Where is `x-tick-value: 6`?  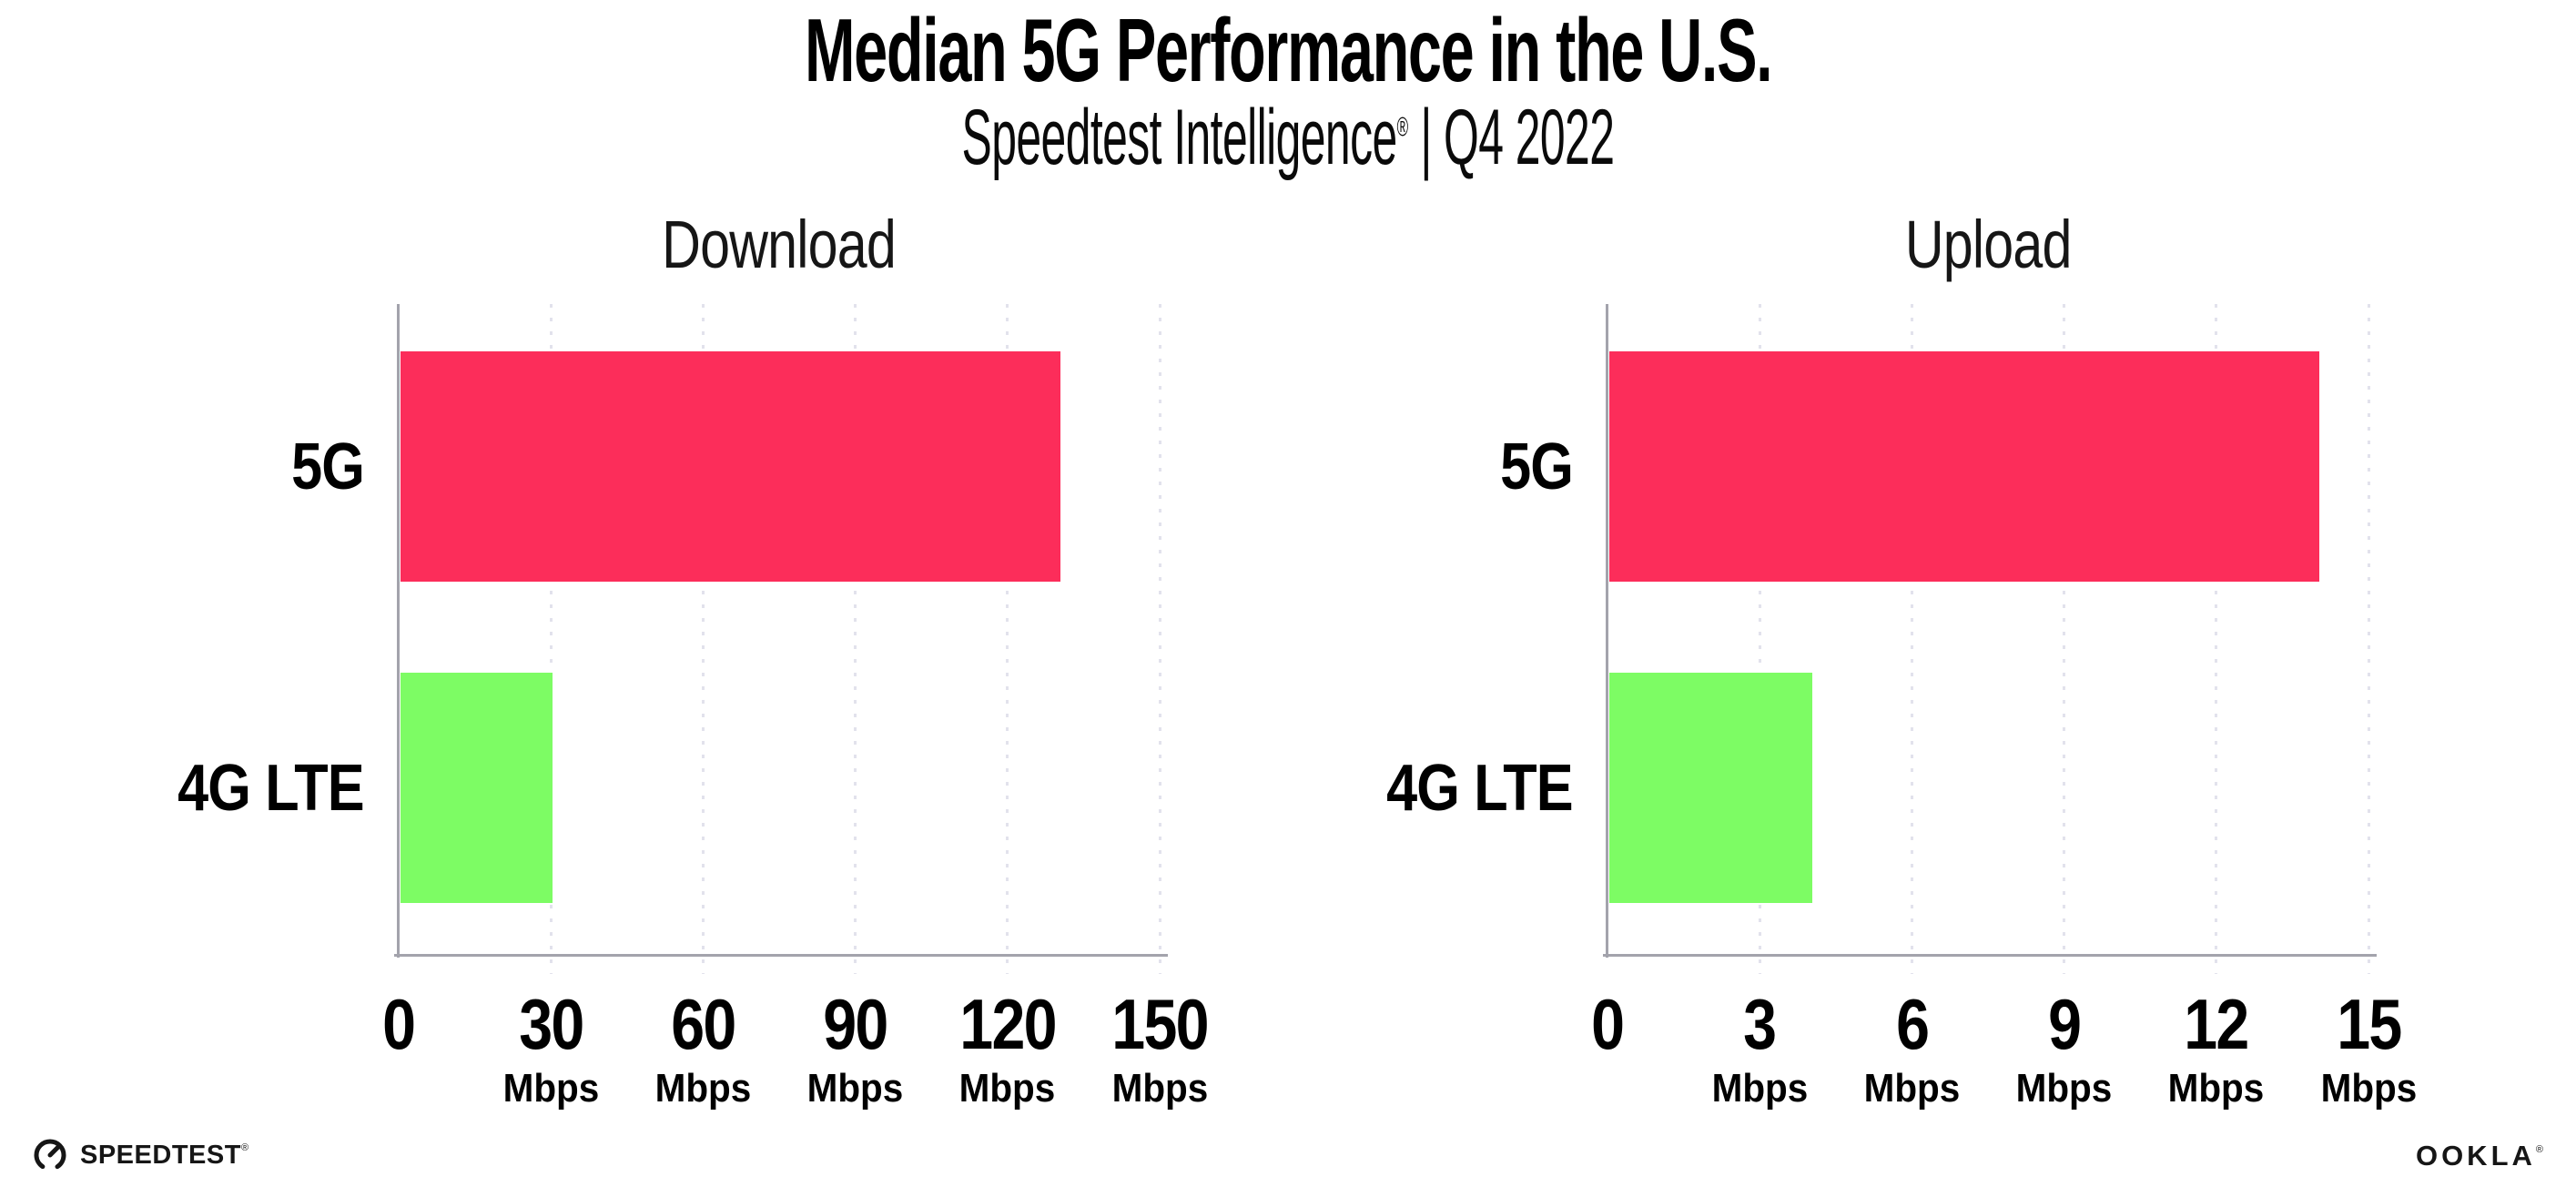 x-tick-value: 6 is located at coordinates (1911, 1024).